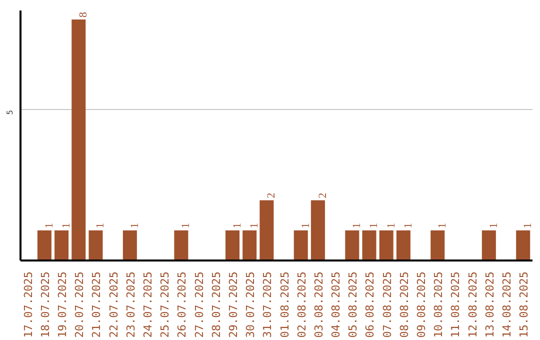 Image resolution: width=540 pixels, height=340 pixels. I want to click on x-tick-label: 07.08.2025, so click(387, 304).